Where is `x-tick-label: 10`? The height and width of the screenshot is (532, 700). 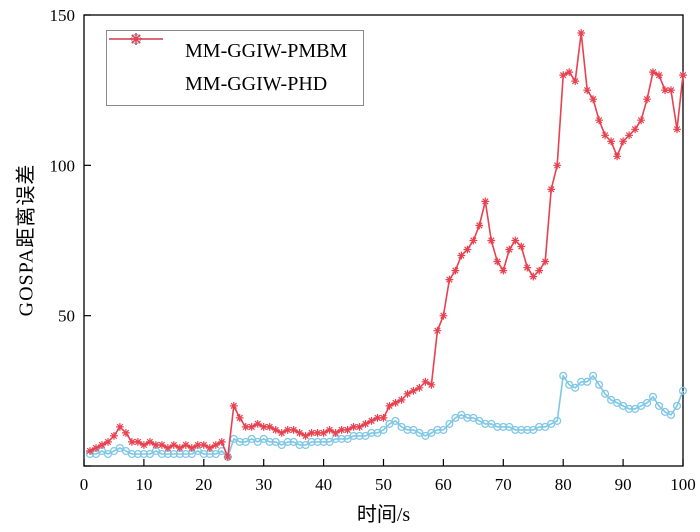
x-tick-label: 10 is located at coordinates (143, 484).